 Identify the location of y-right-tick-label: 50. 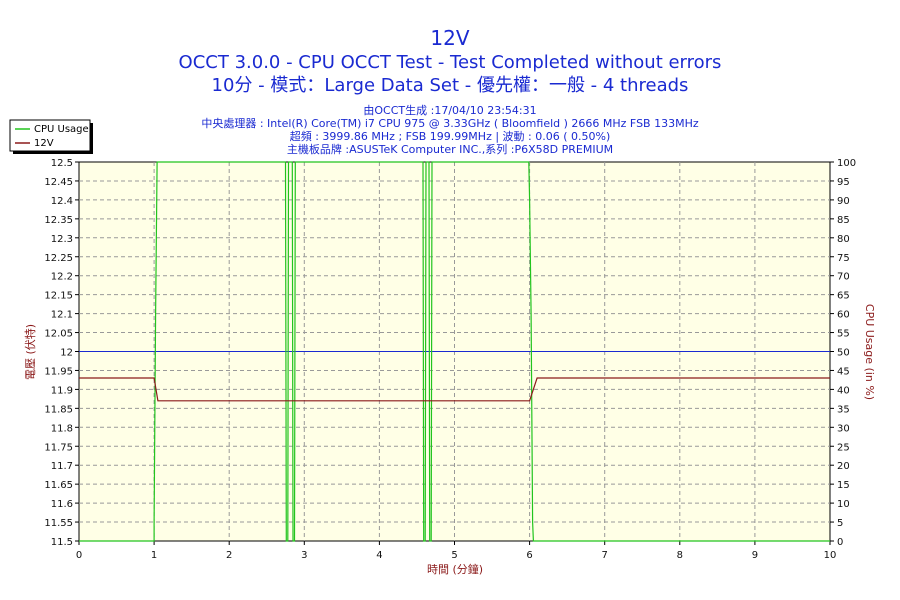
(843, 353).